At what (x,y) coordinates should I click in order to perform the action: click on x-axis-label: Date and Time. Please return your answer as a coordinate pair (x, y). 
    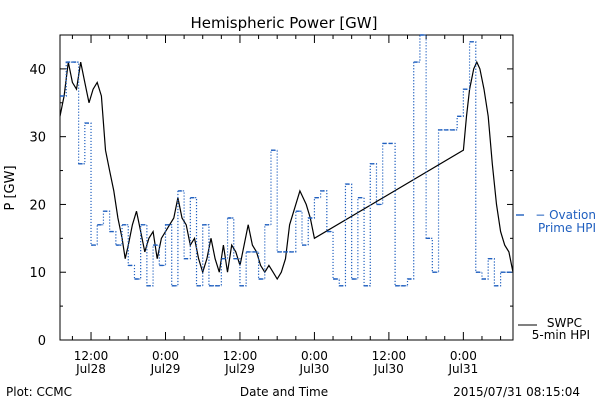
    Looking at the image, I should click on (284, 392).